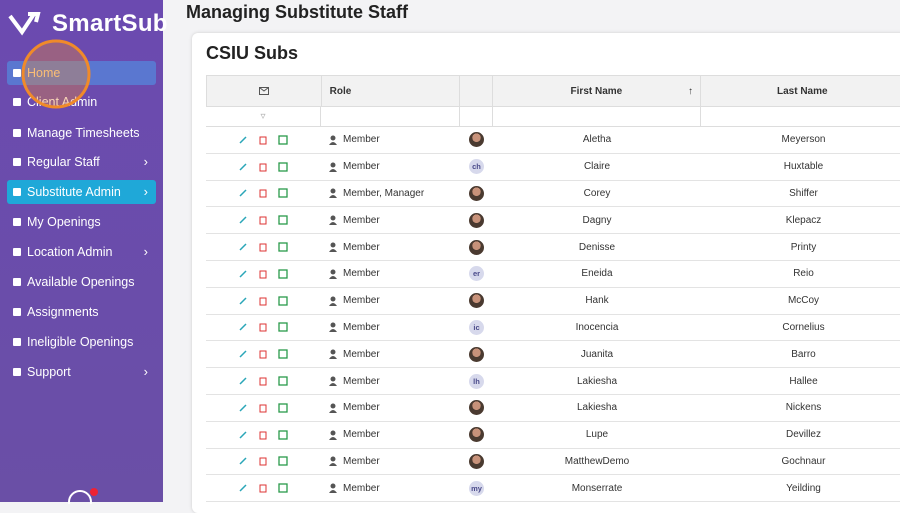 This screenshot has width=900, height=513. Describe the element at coordinates (553, 274) in the screenshot. I see `table-row: Member er Eneida Reio` at that location.